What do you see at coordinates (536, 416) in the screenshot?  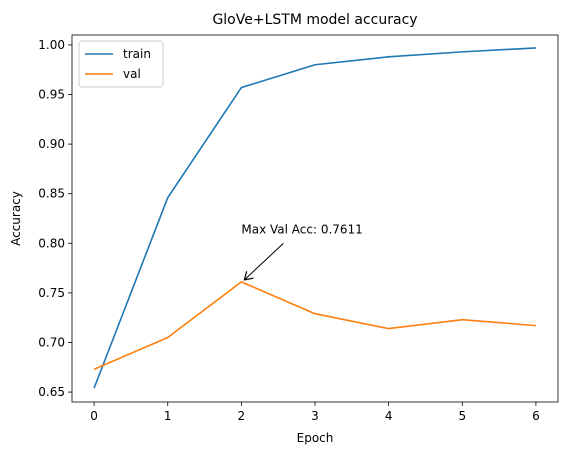 I see `x-tick-label: 6` at bounding box center [536, 416].